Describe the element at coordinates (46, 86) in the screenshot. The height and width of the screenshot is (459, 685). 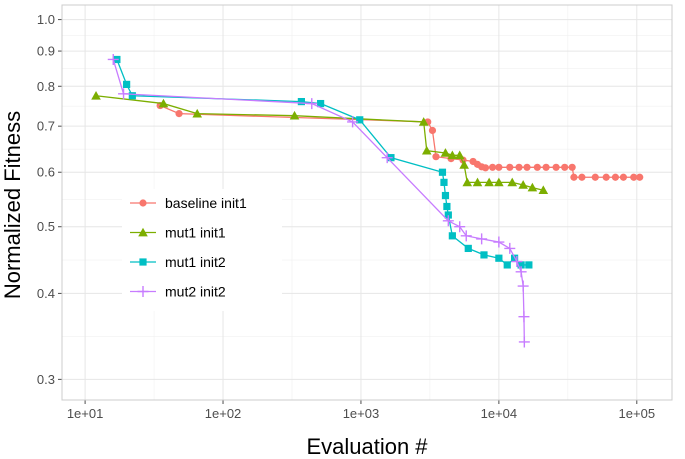
I see `y-tick-label: 0.8` at that location.